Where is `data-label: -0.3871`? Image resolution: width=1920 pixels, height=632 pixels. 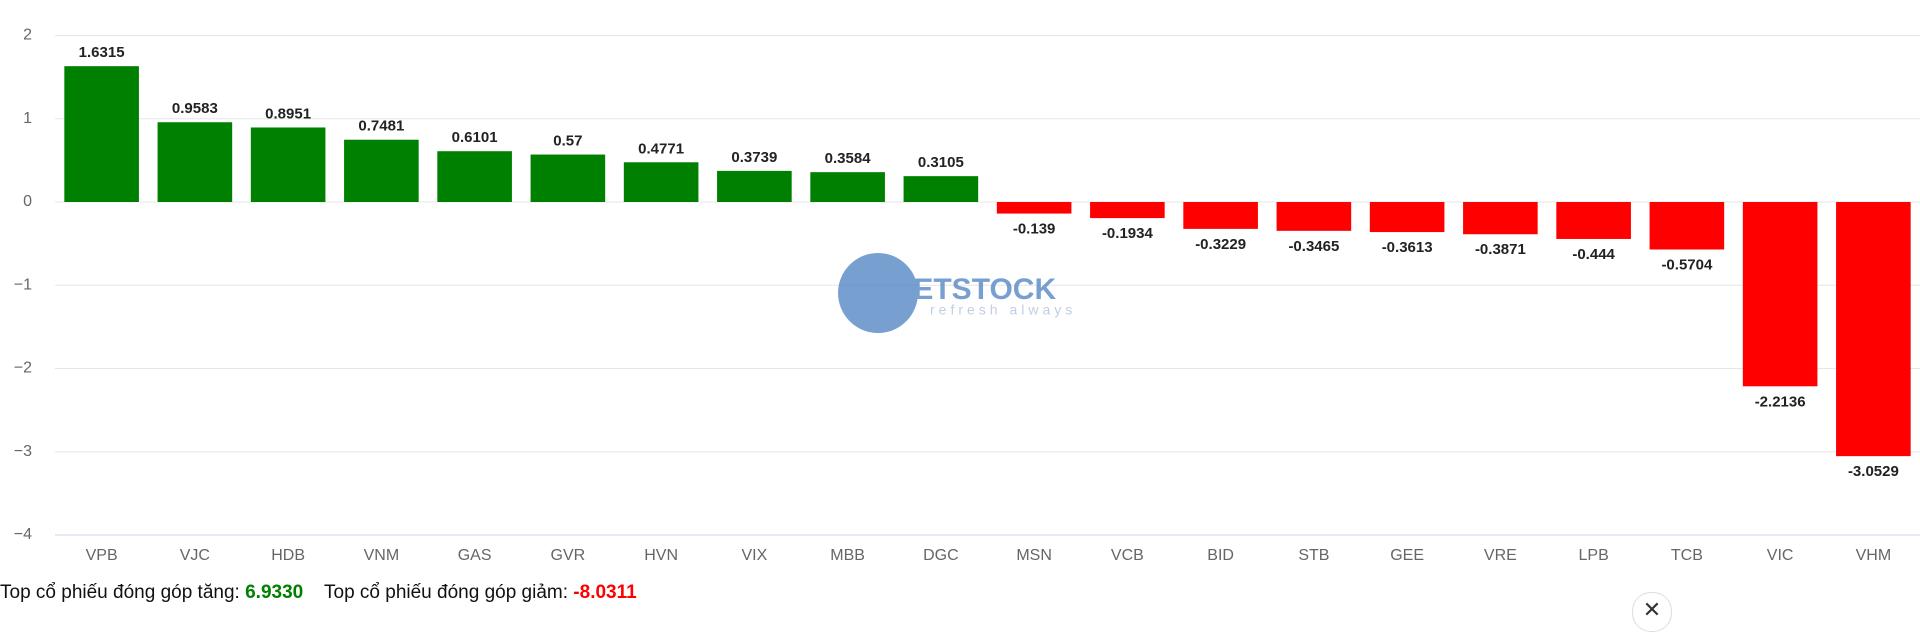
data-label: -0.3871 is located at coordinates (1500, 249).